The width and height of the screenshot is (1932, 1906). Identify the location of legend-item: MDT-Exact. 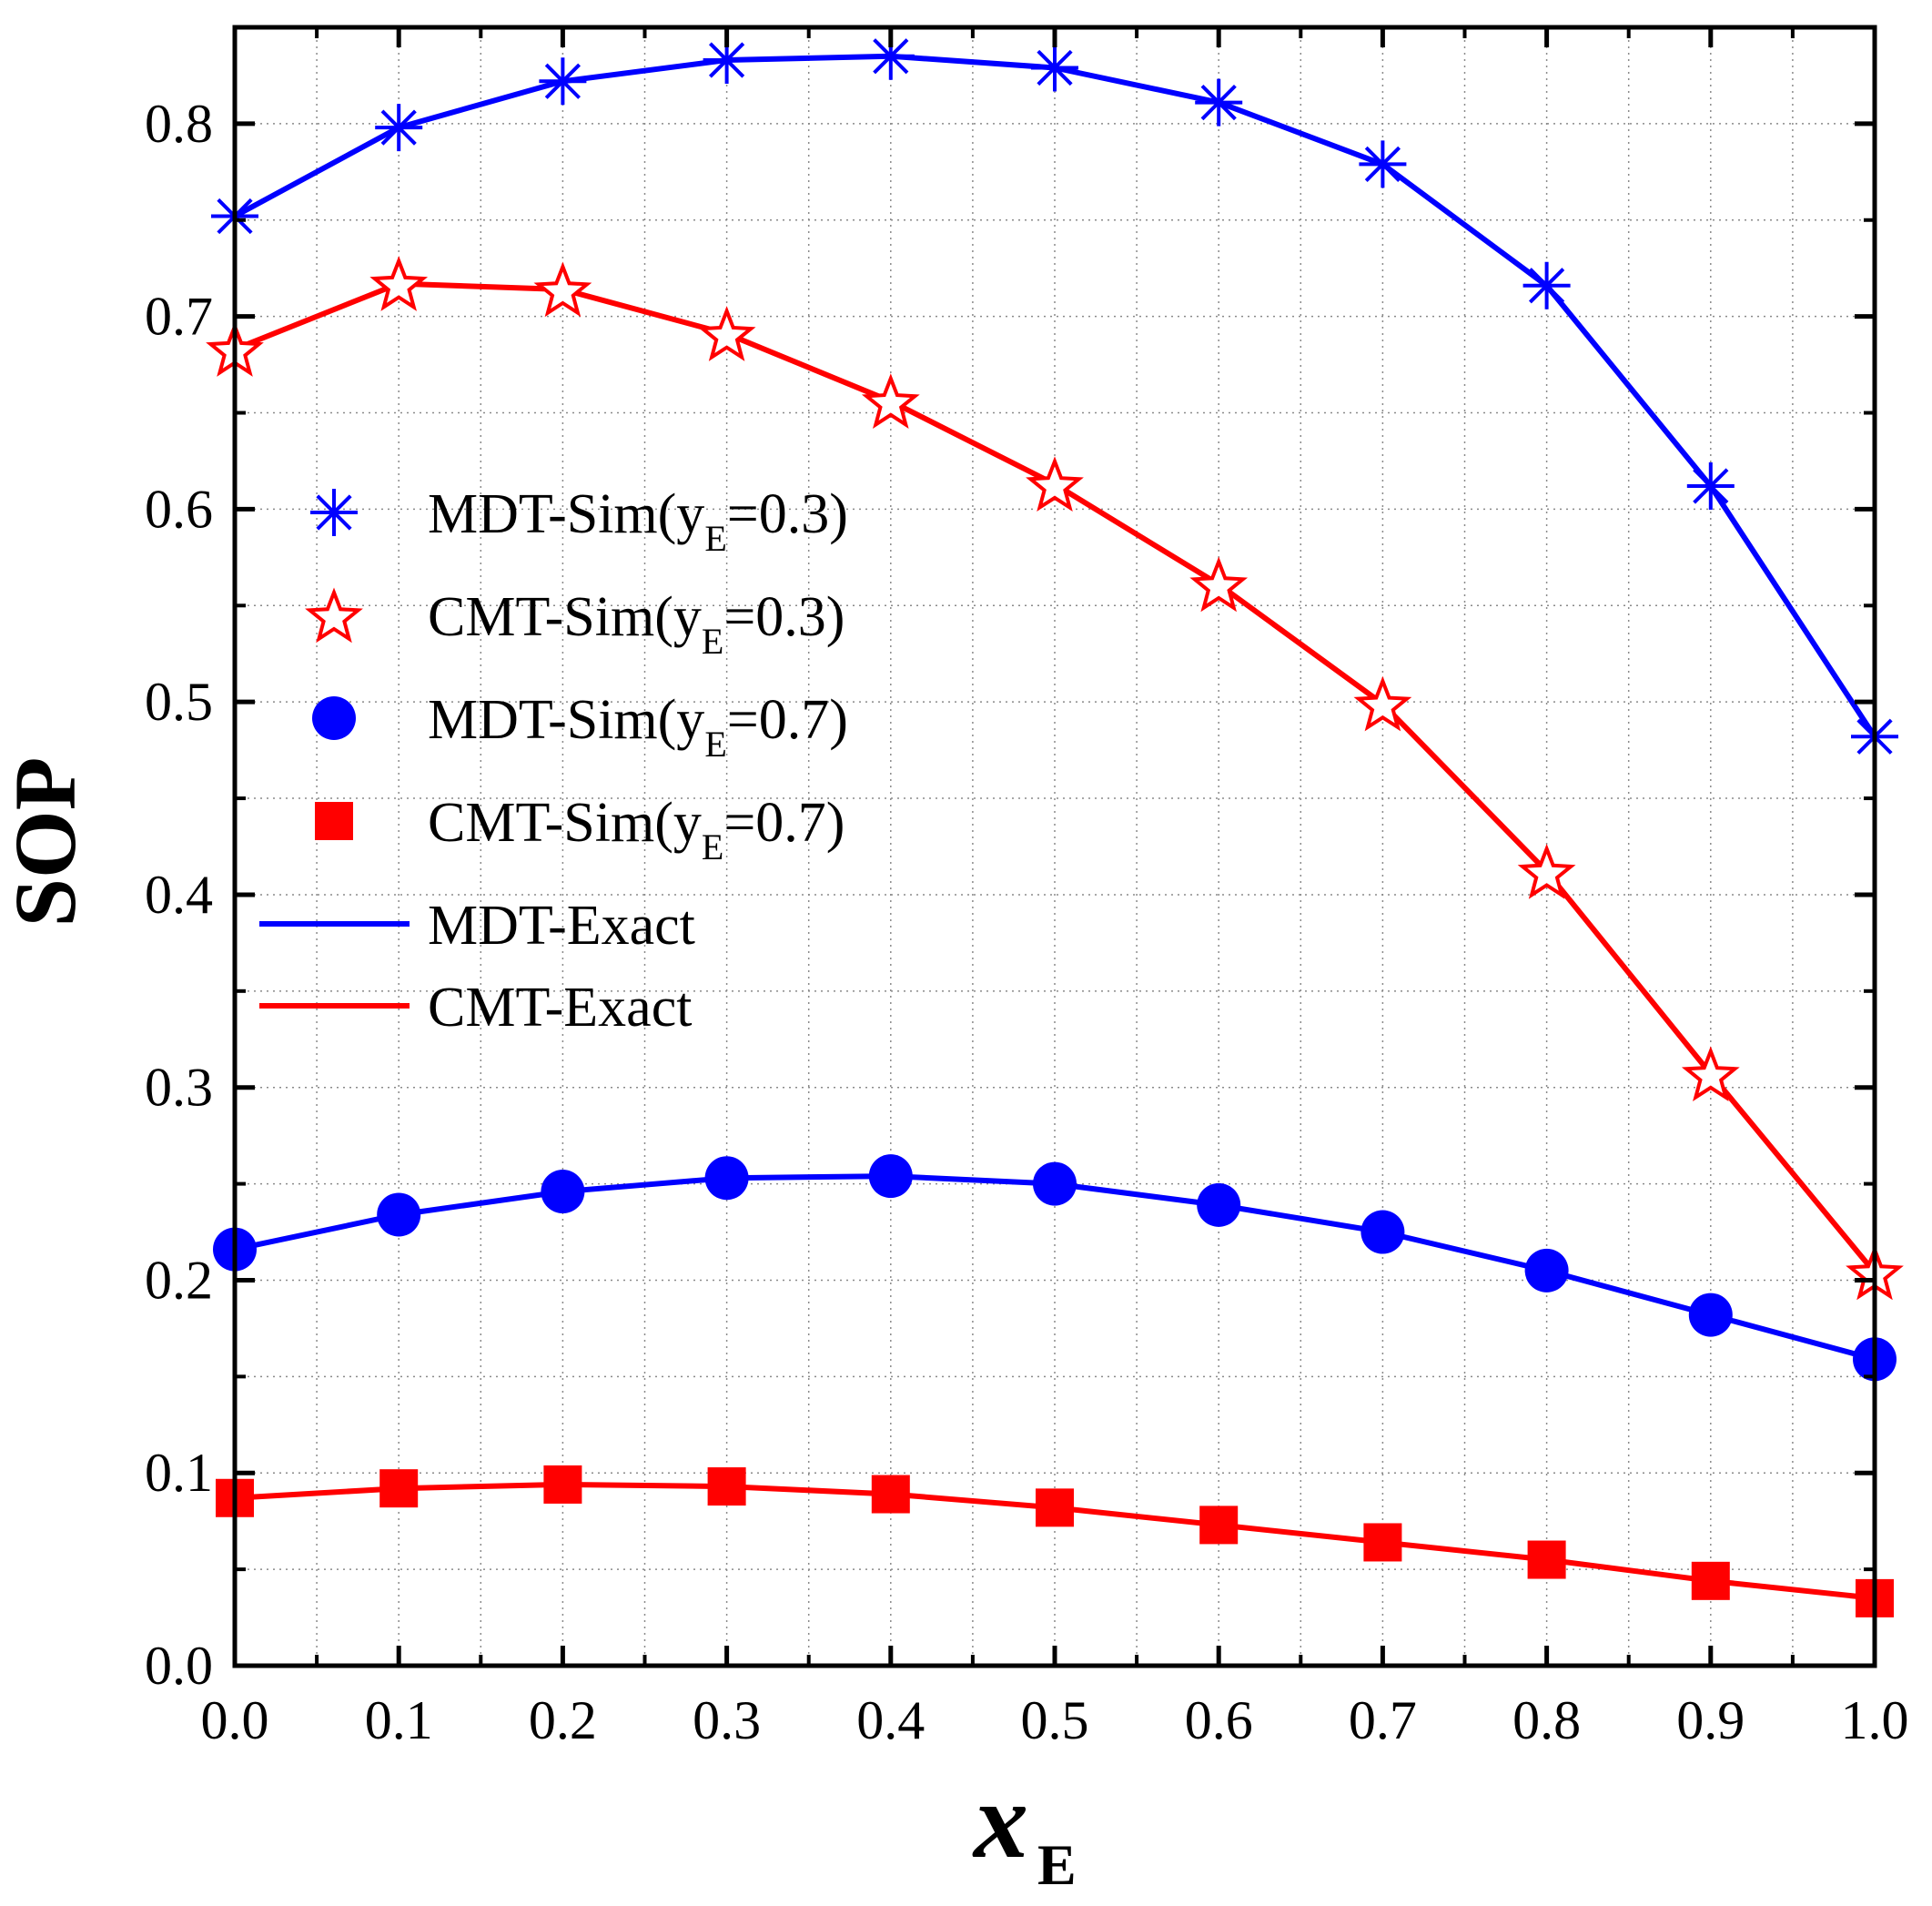
(477, 926).